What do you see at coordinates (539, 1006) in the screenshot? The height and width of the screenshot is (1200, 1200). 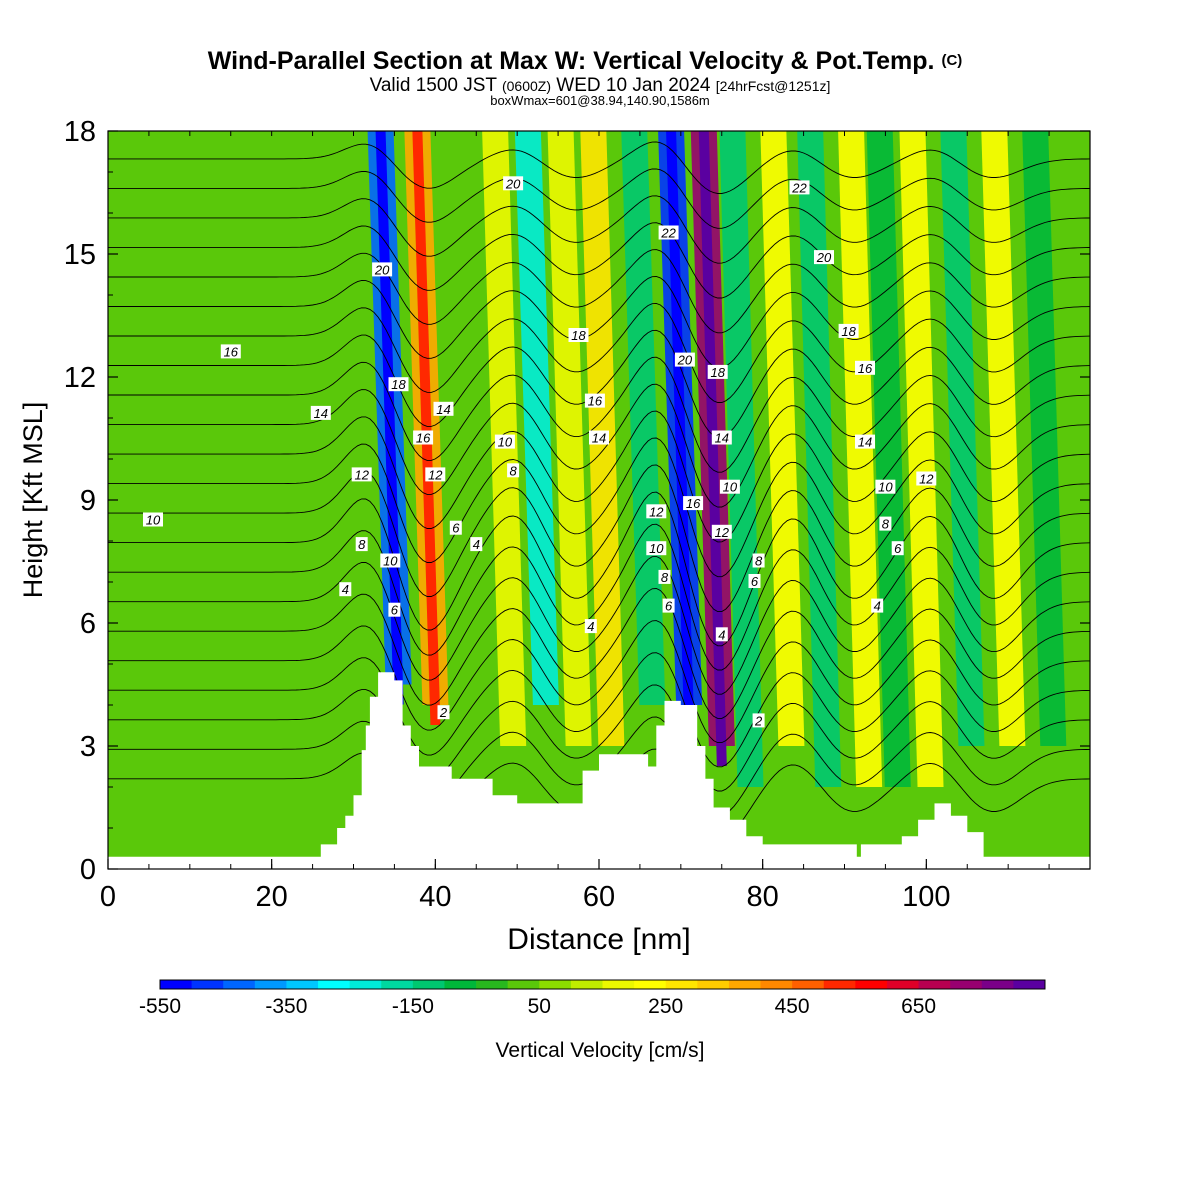 I see `colorbar-tick-label: 50` at bounding box center [539, 1006].